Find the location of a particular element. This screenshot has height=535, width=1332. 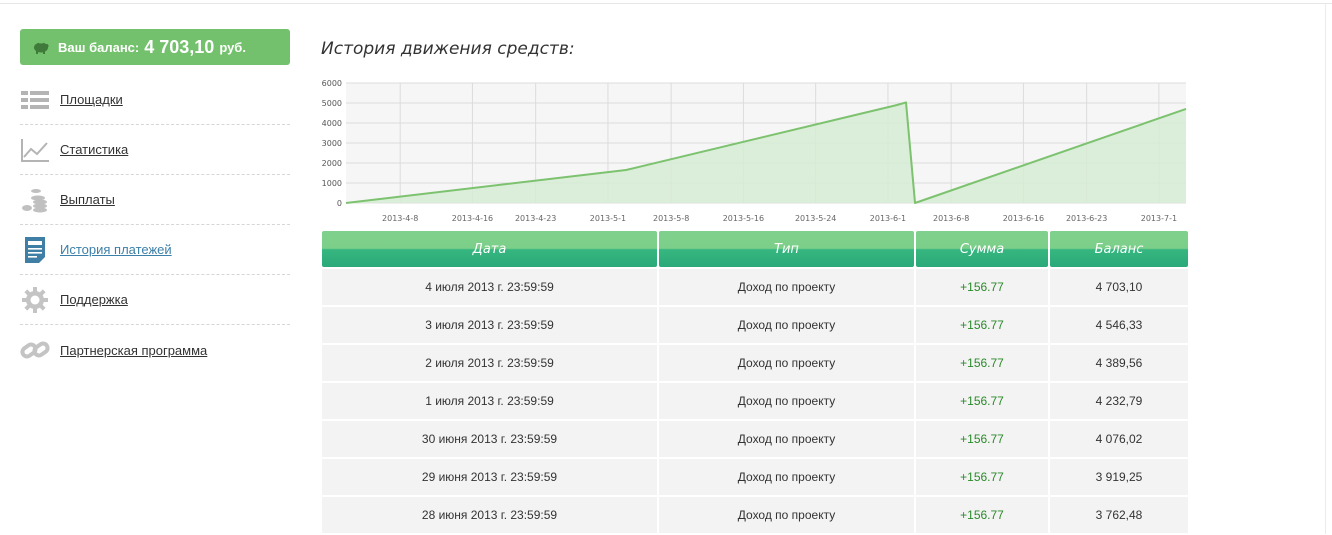

balance-box: Ваш баланс: 4 703,10 руб. is located at coordinates (155, 47).